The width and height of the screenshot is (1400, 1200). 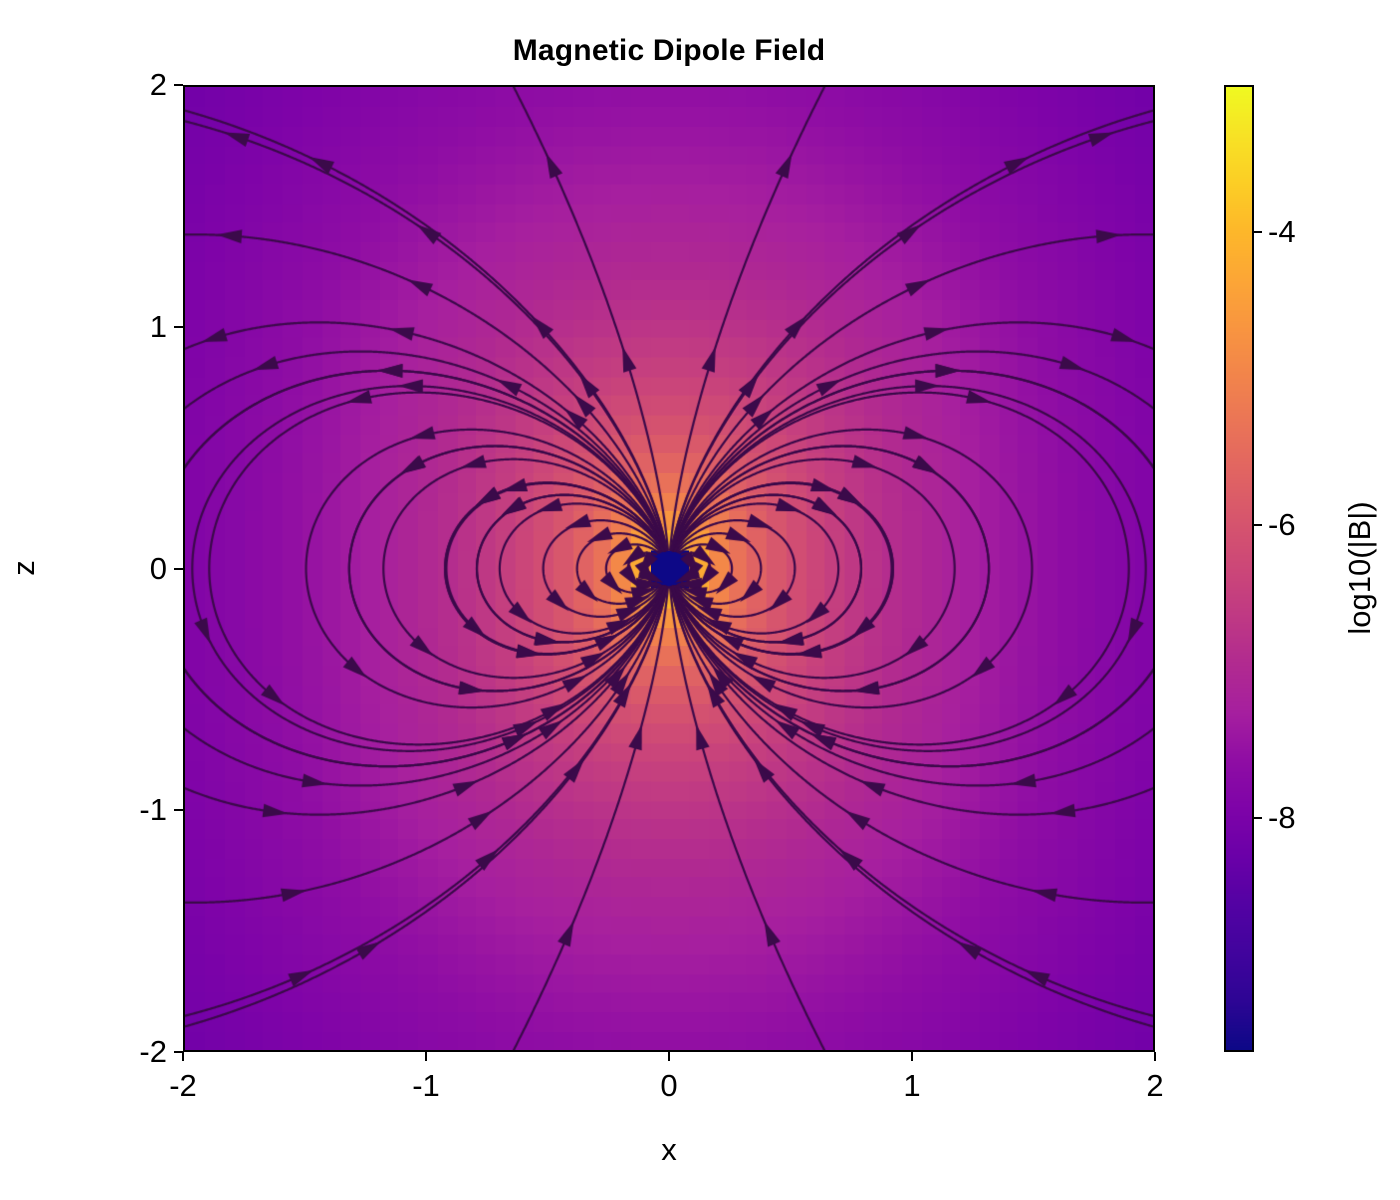 I want to click on colorbar-tick-label: -6, so click(x=1282, y=524).